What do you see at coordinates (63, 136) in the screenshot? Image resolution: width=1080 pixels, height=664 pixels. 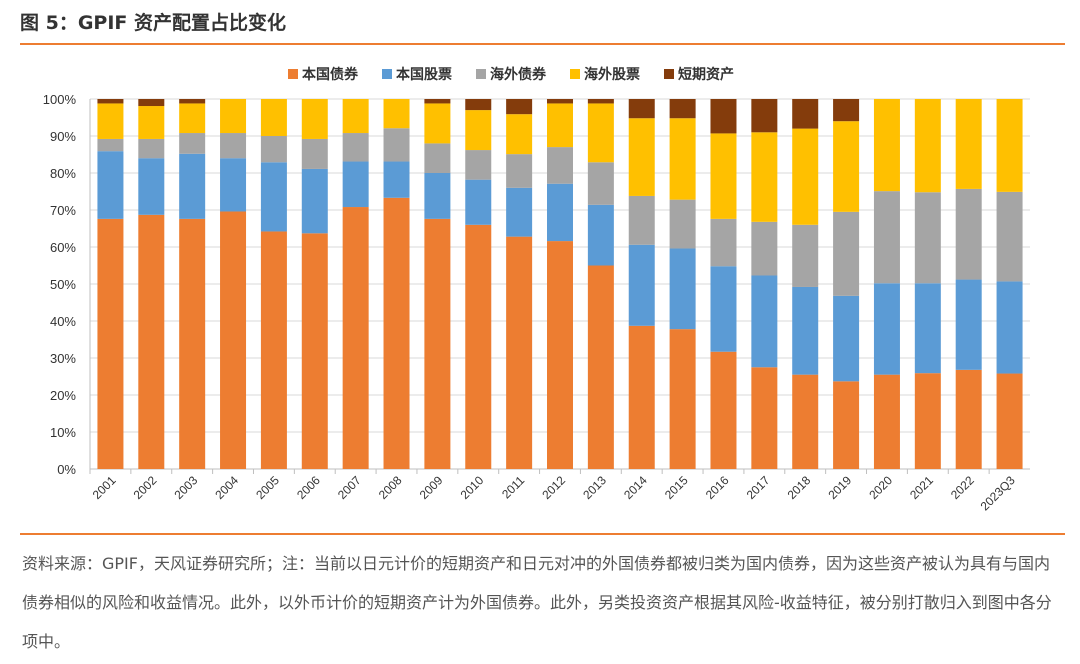 I see `y-tick-label: 90%` at bounding box center [63, 136].